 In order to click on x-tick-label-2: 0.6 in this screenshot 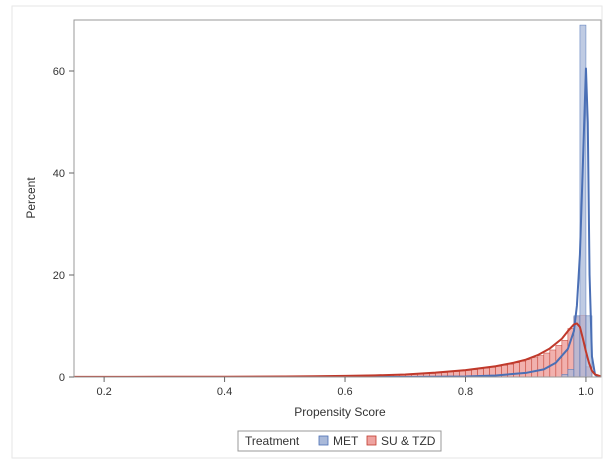, I will do `click(344, 392)`.